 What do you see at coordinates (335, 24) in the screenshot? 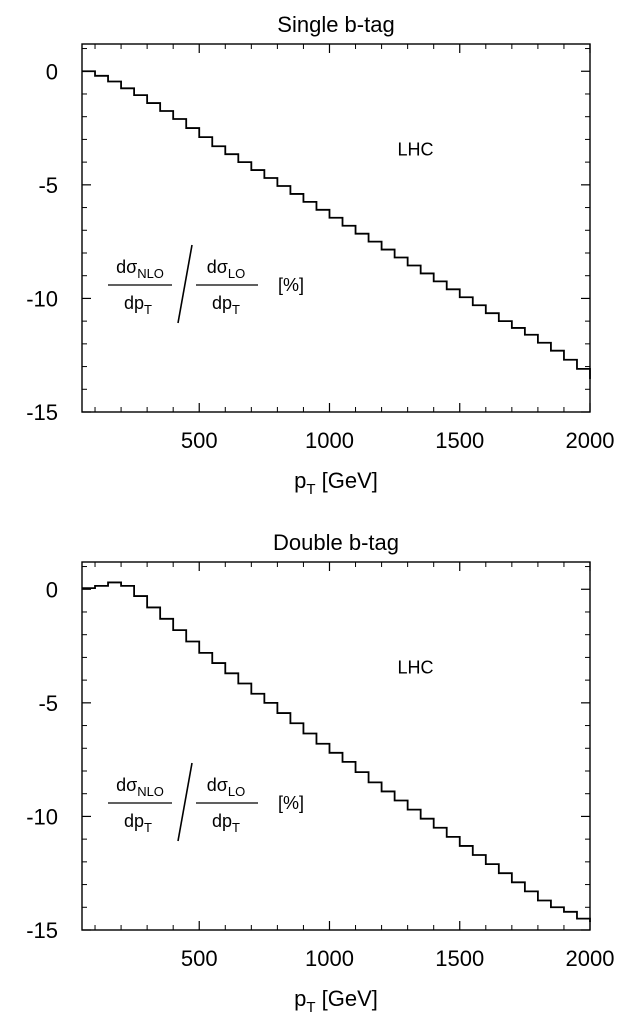
I see `chart-title: Single b-tag` at bounding box center [335, 24].